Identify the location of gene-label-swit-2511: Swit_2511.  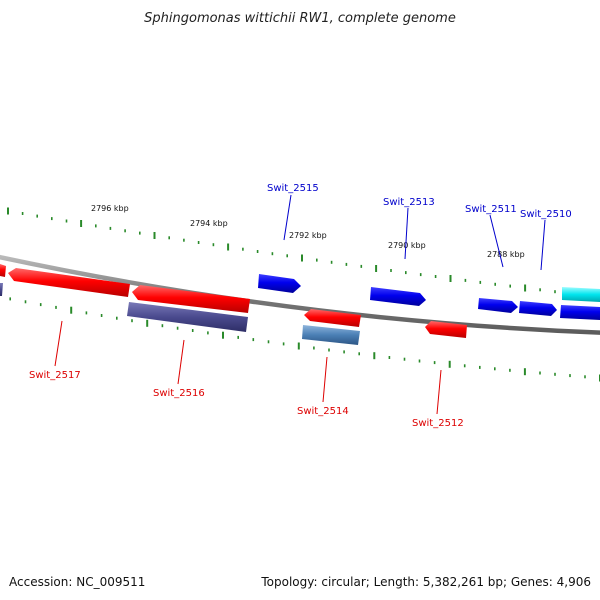
(491, 209).